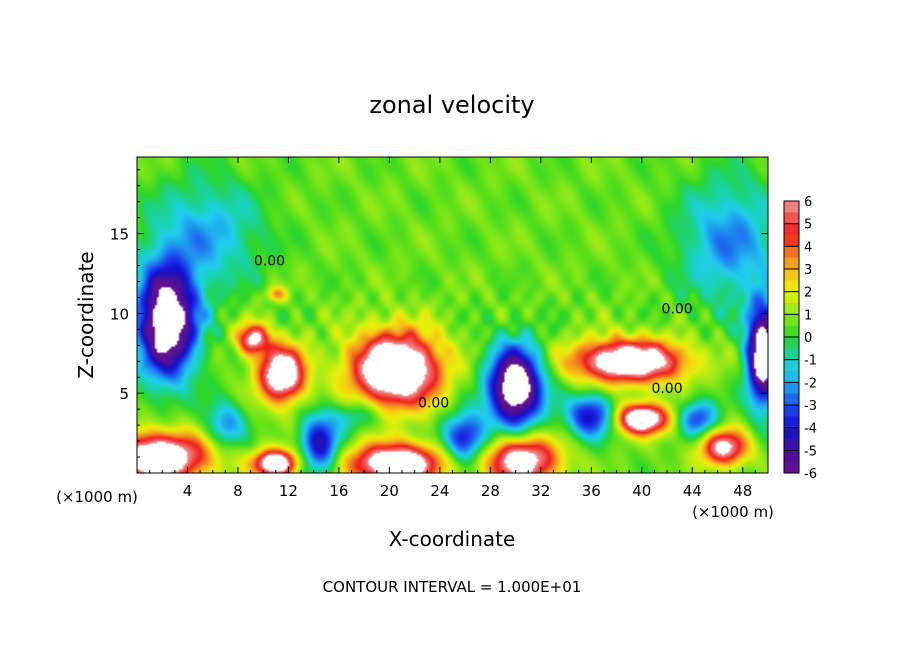  Describe the element at coordinates (119, 314) in the screenshot. I see `y-tick-label: 10` at that location.